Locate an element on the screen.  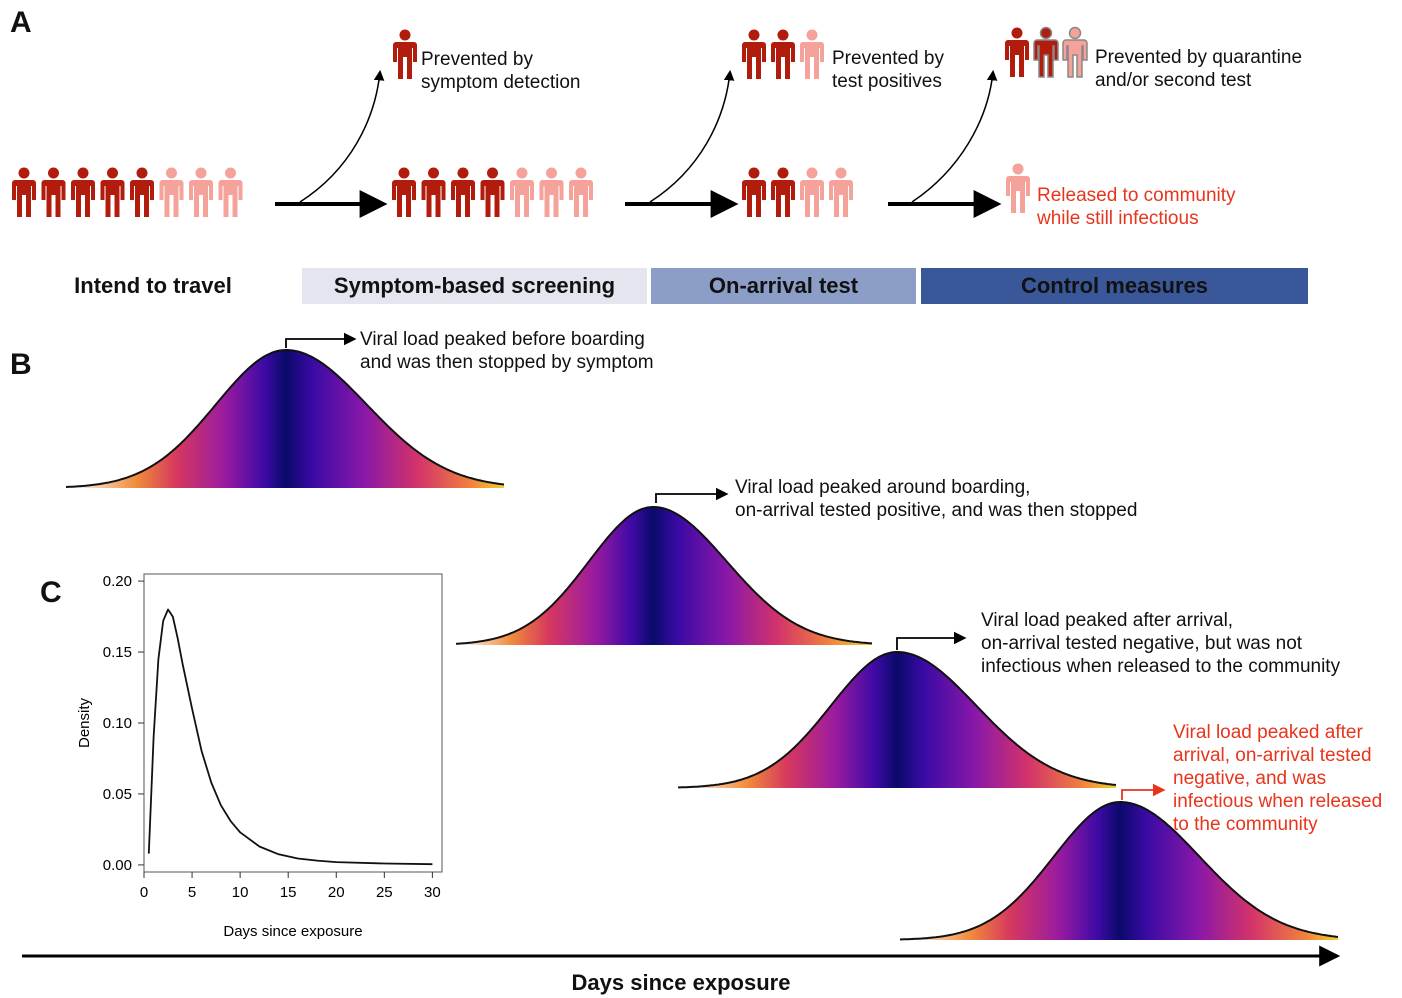
x-tick-label: 5 is located at coordinates (192, 892).